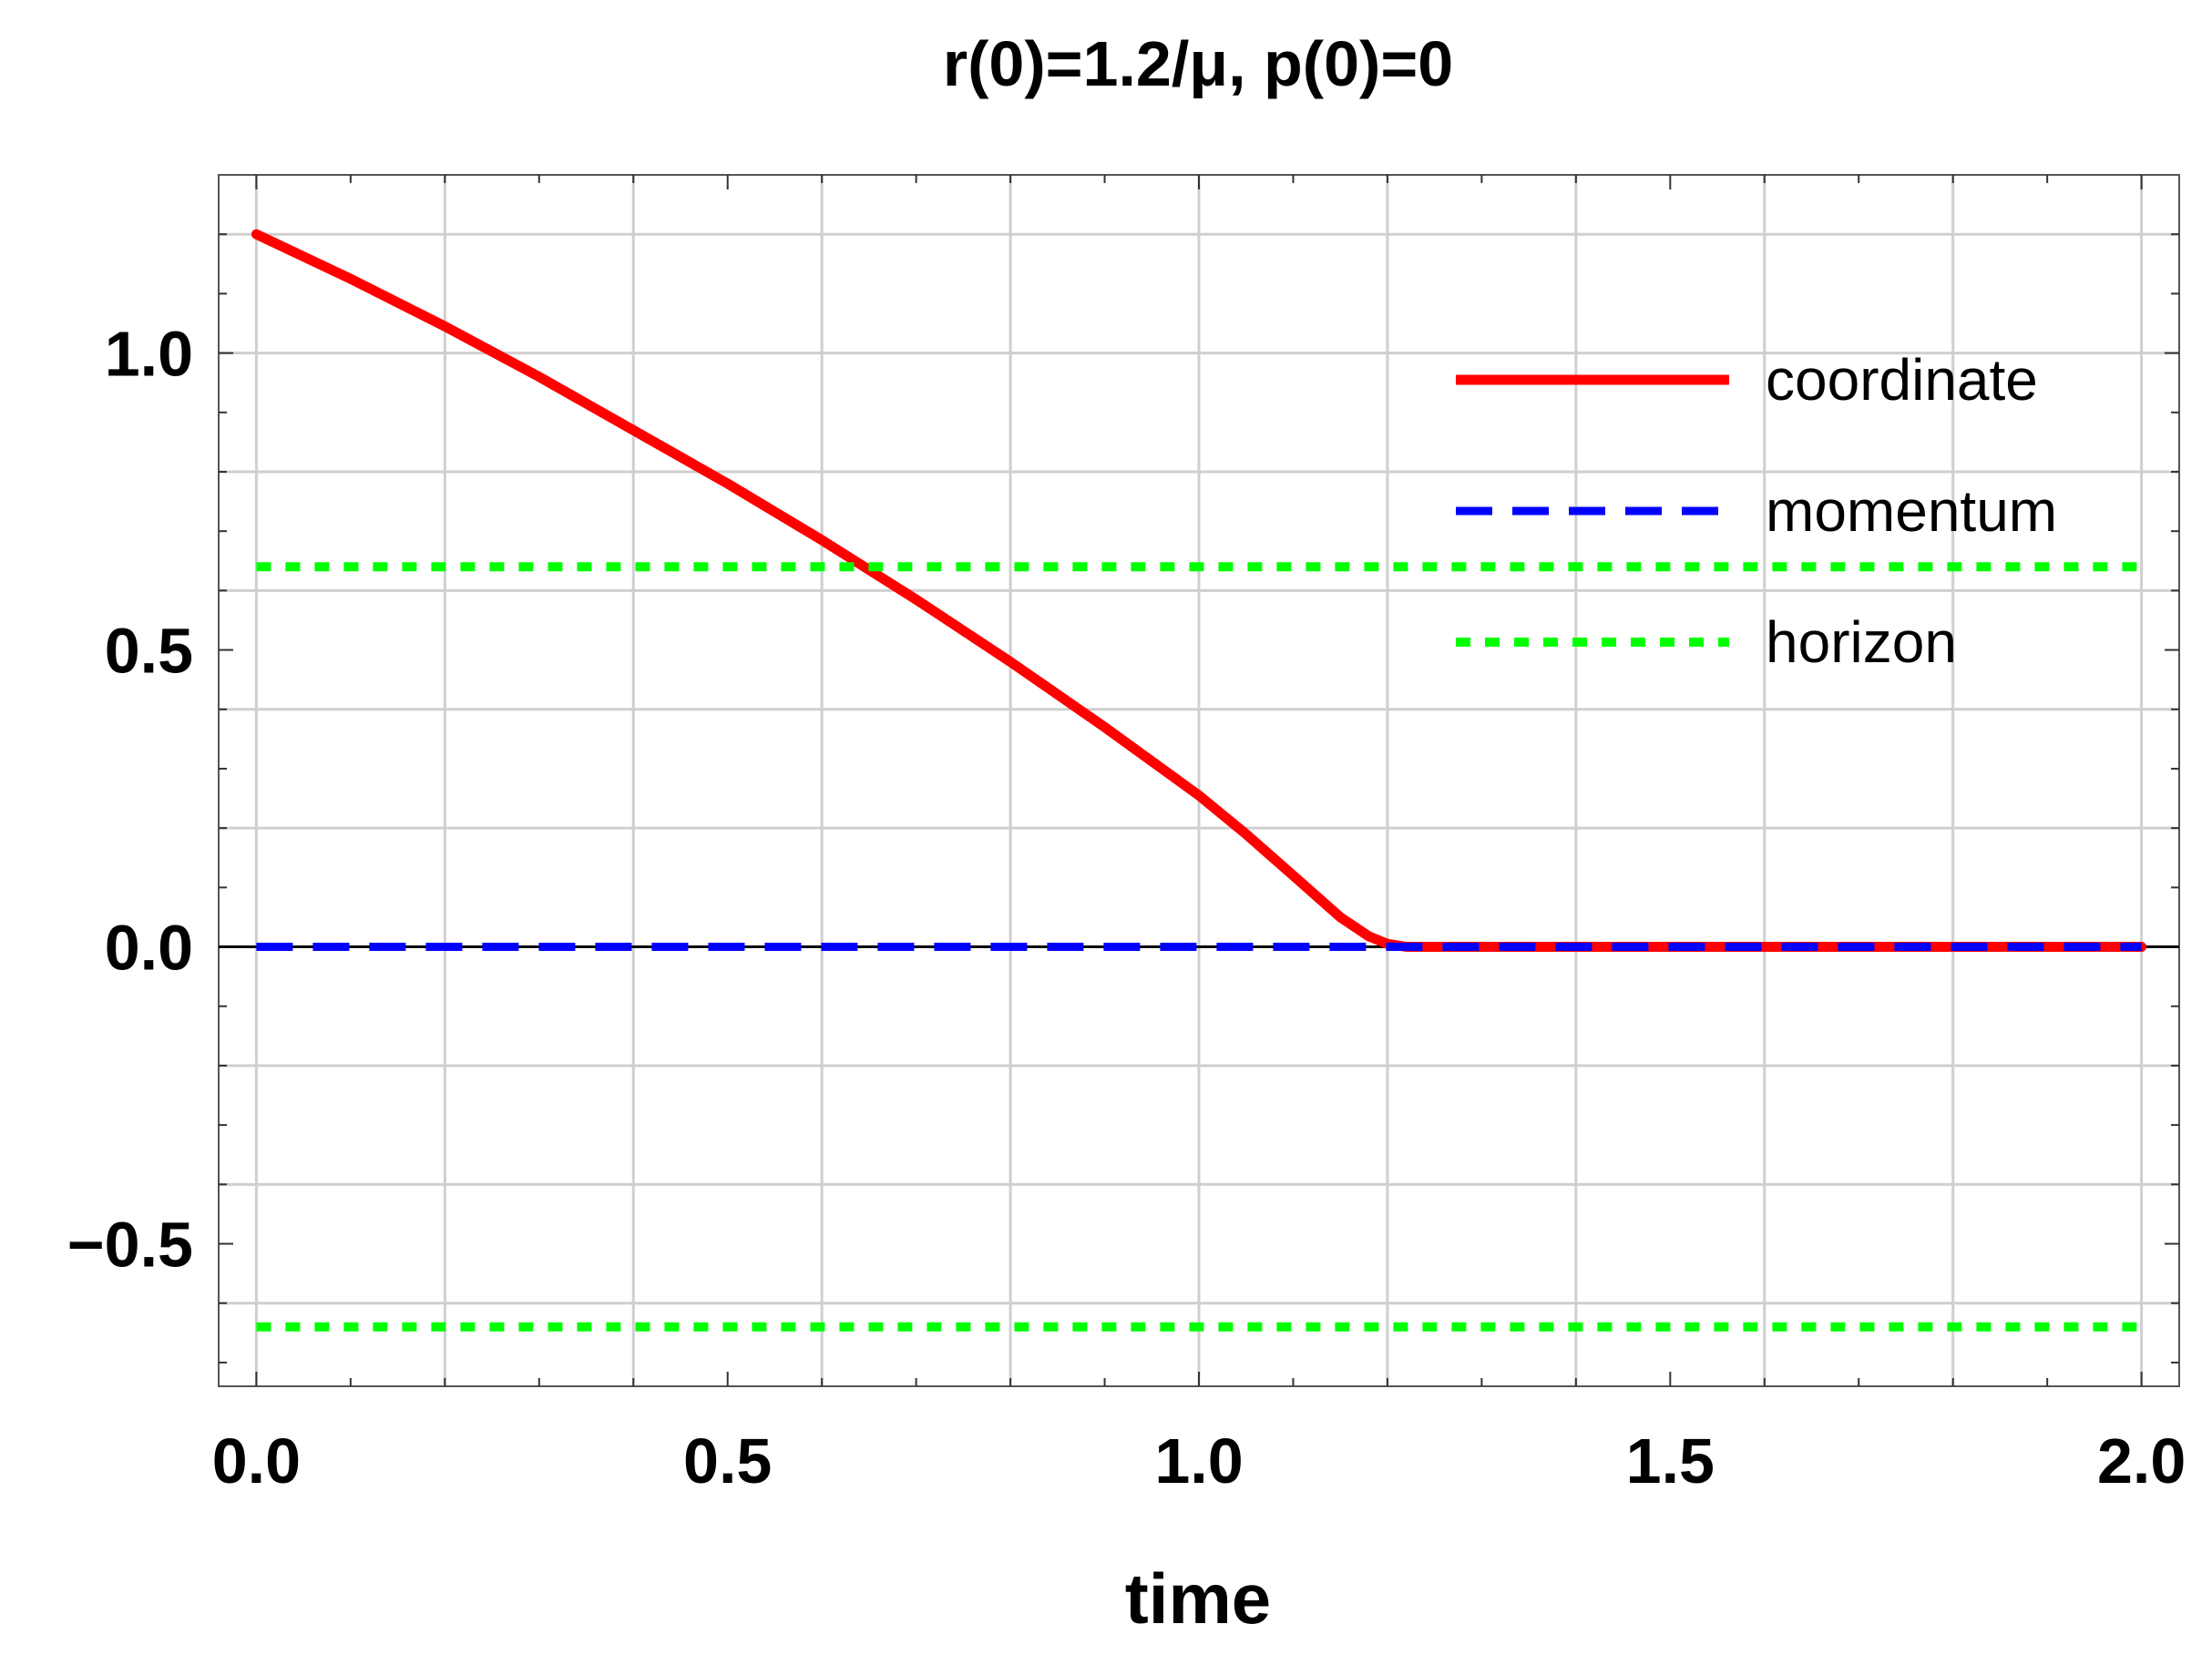 The height and width of the screenshot is (1665, 2212). Describe the element at coordinates (1911, 511) in the screenshot. I see `legend-label-momentum: momentum` at that location.